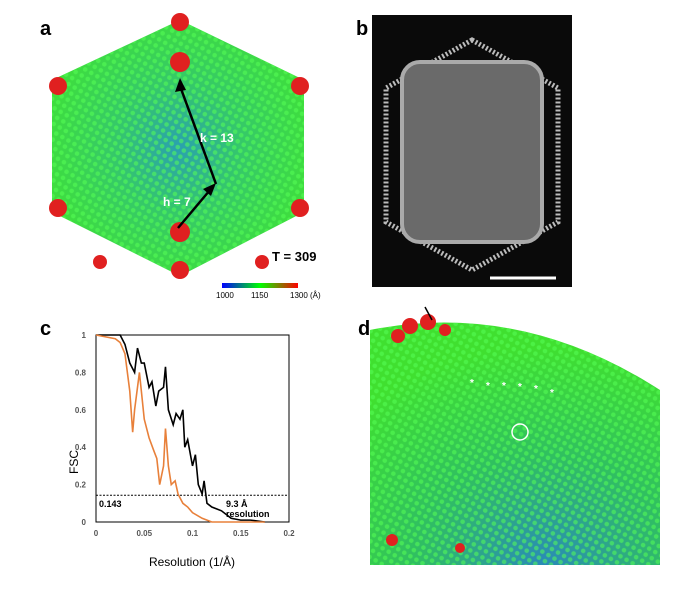 This screenshot has height=598, width=700. What do you see at coordinates (217, 138) in the screenshot?
I see `k-label: k = 13` at bounding box center [217, 138].